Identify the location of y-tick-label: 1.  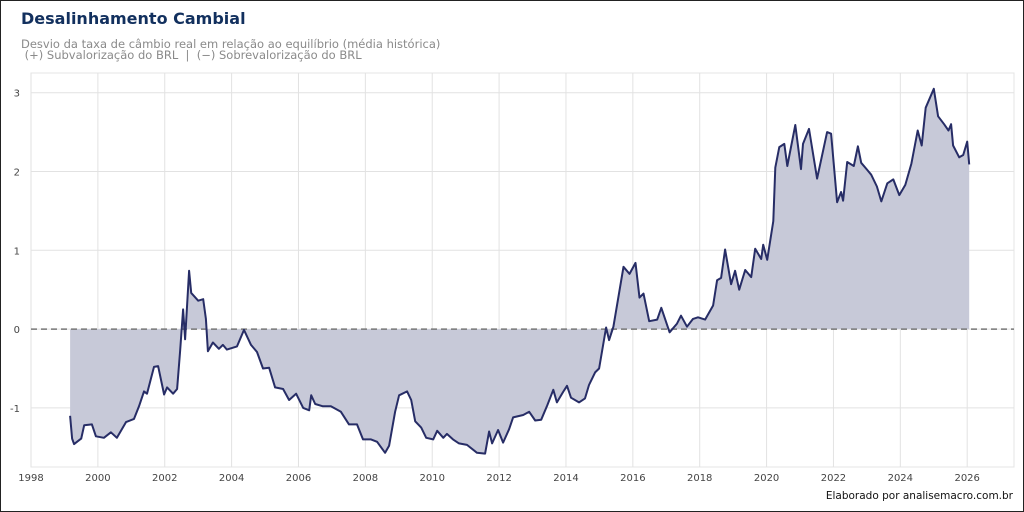
(17, 251).